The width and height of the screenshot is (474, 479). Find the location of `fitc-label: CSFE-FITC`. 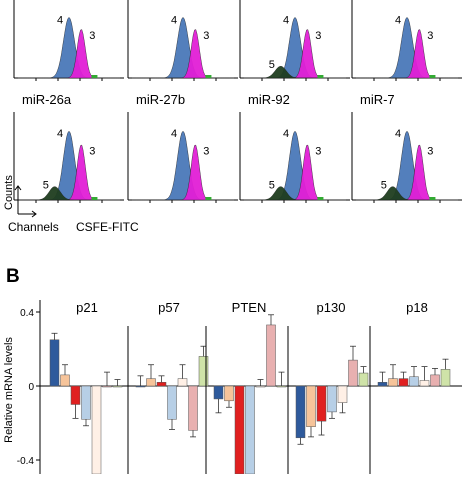

fitc-label: CSFE-FITC is located at coordinates (107, 227).